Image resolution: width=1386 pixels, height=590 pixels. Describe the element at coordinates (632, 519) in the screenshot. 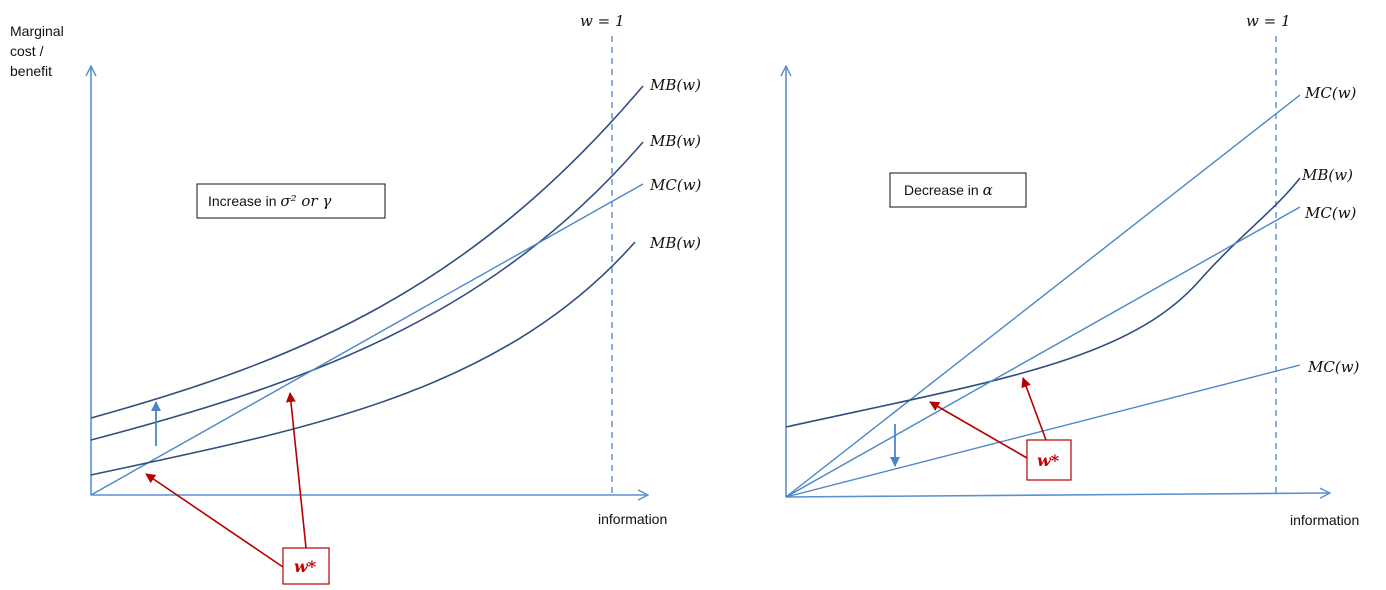

I see `left-x-label: information` at that location.